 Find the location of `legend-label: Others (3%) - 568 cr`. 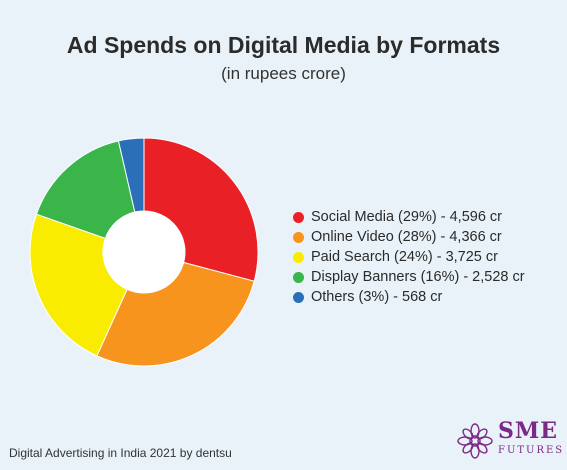

legend-label: Others (3%) - 568 cr is located at coordinates (377, 297).